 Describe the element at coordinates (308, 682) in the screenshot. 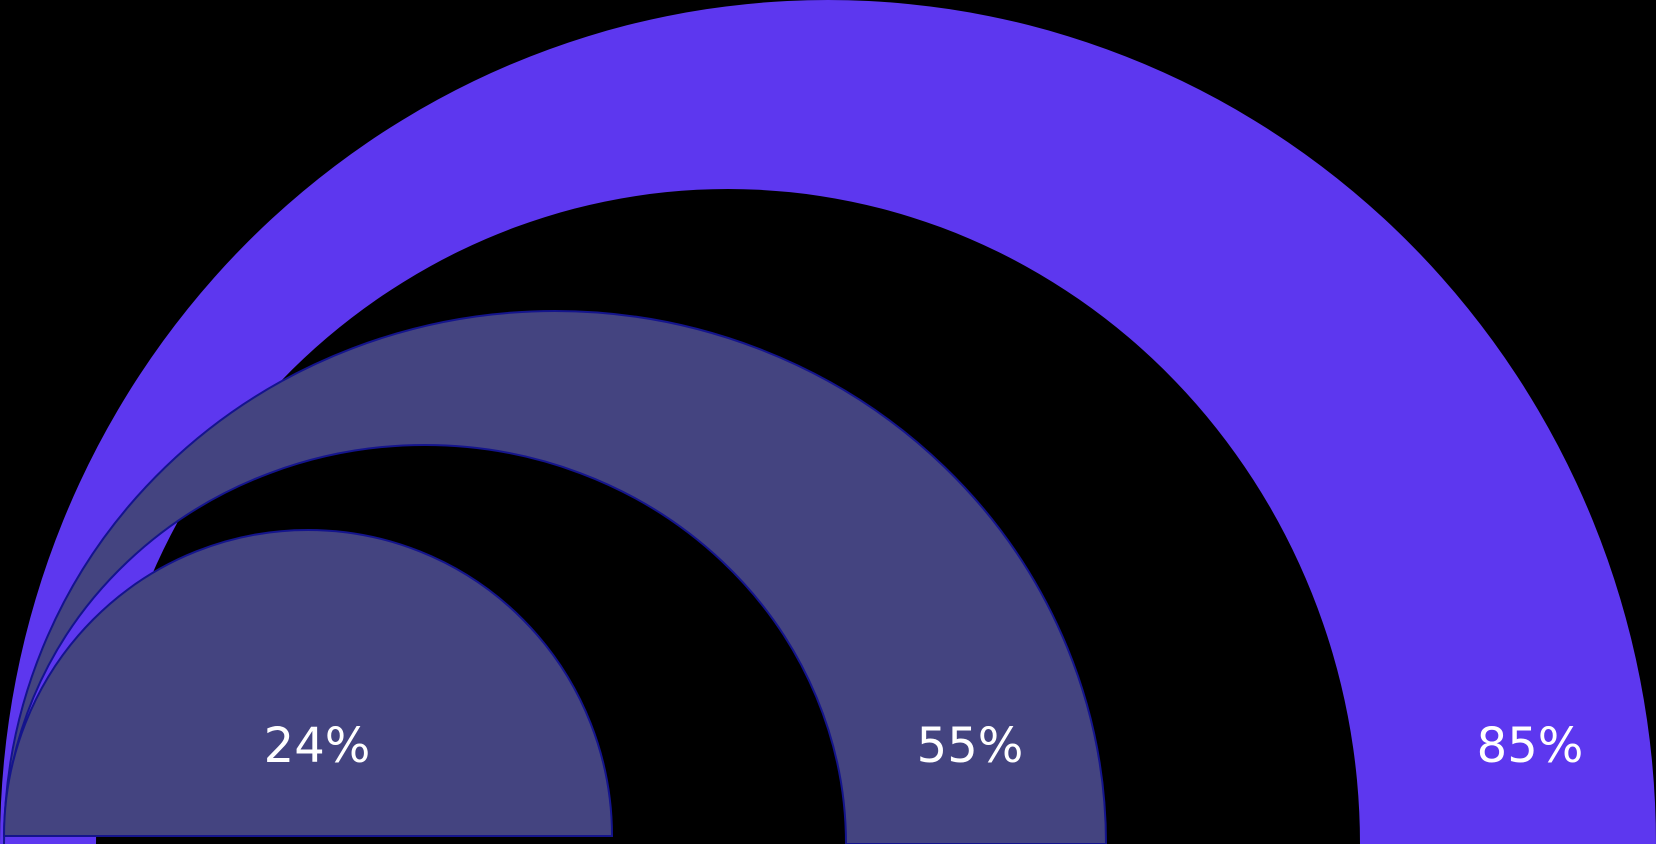

I see `arc-24-percent` at that location.